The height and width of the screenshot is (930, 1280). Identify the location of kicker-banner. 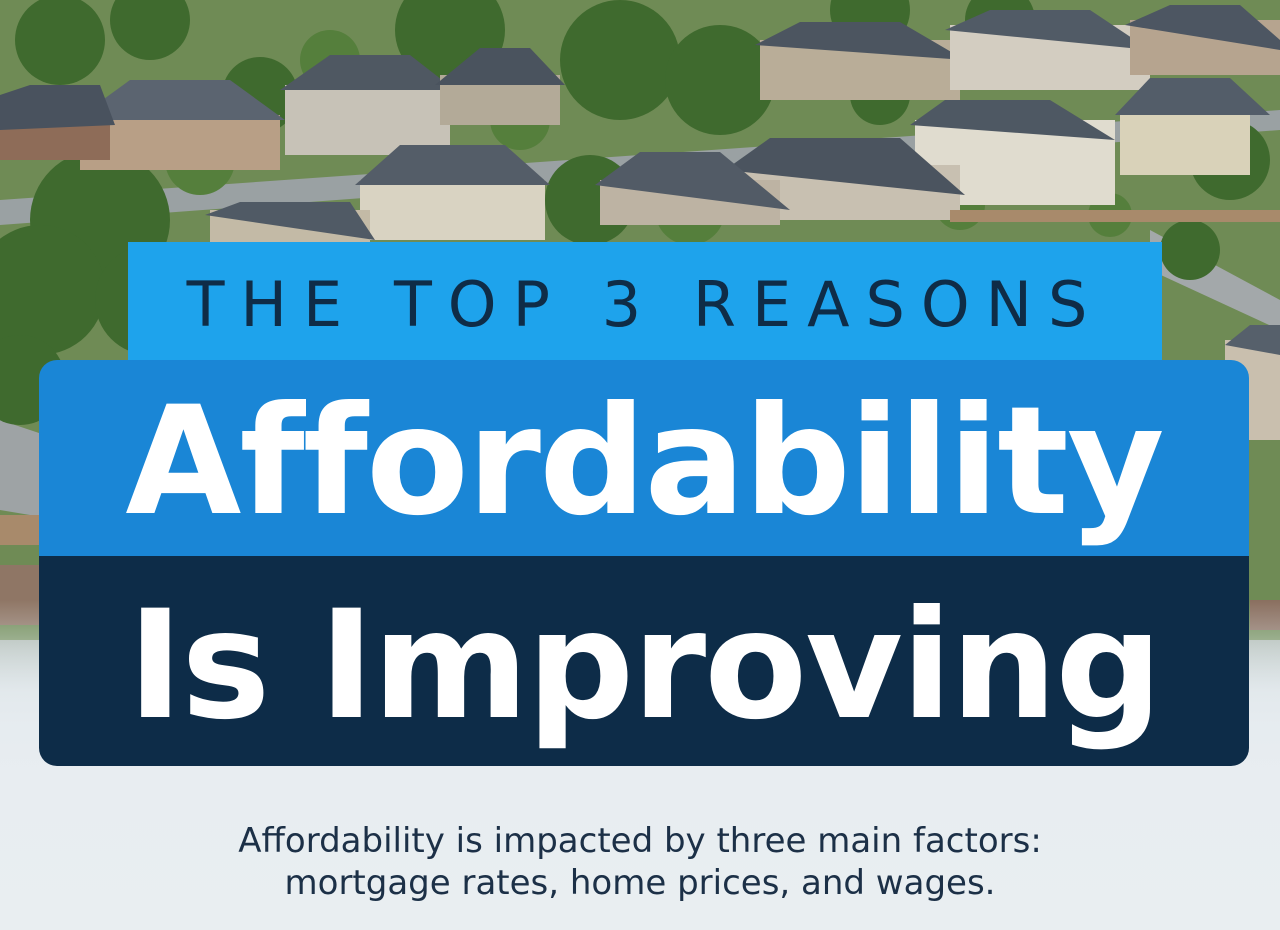
(645, 302).